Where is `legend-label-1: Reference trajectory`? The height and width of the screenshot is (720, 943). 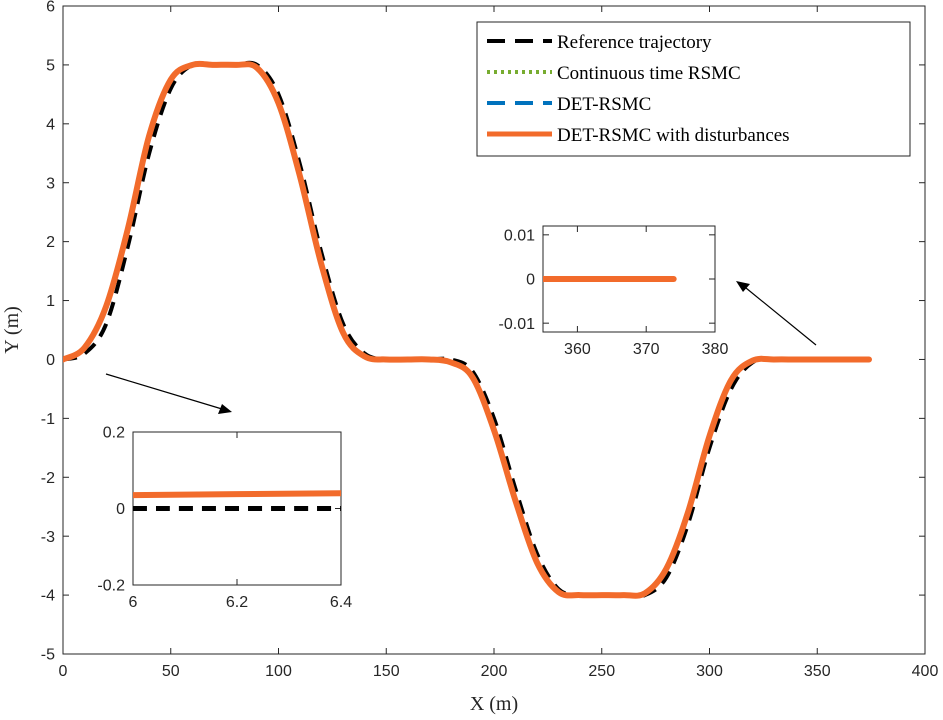
legend-label-1: Reference trajectory is located at coordinates (634, 42).